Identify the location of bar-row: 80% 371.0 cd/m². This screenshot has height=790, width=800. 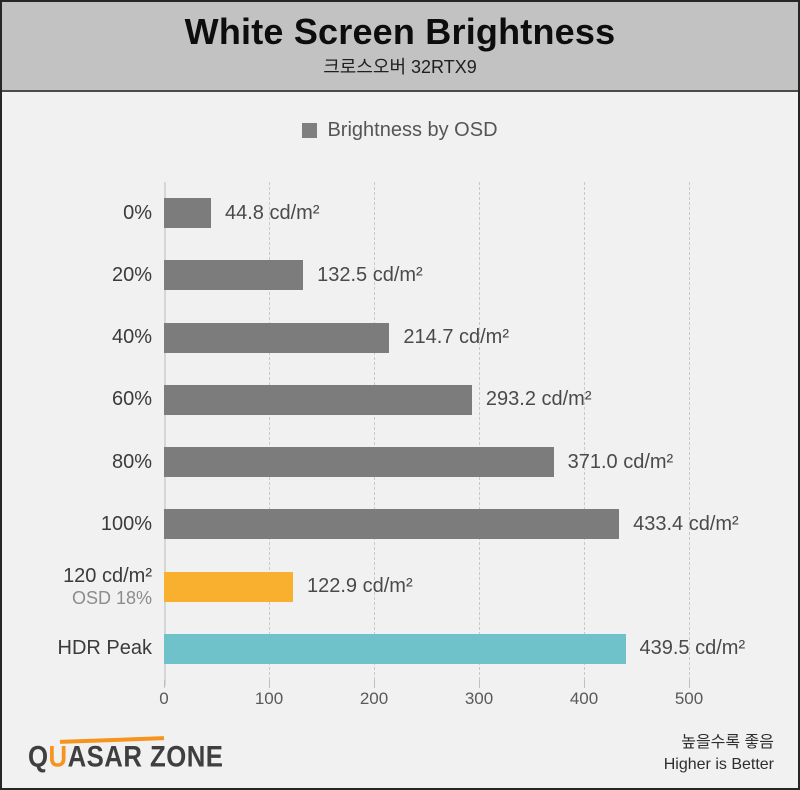
(400, 462).